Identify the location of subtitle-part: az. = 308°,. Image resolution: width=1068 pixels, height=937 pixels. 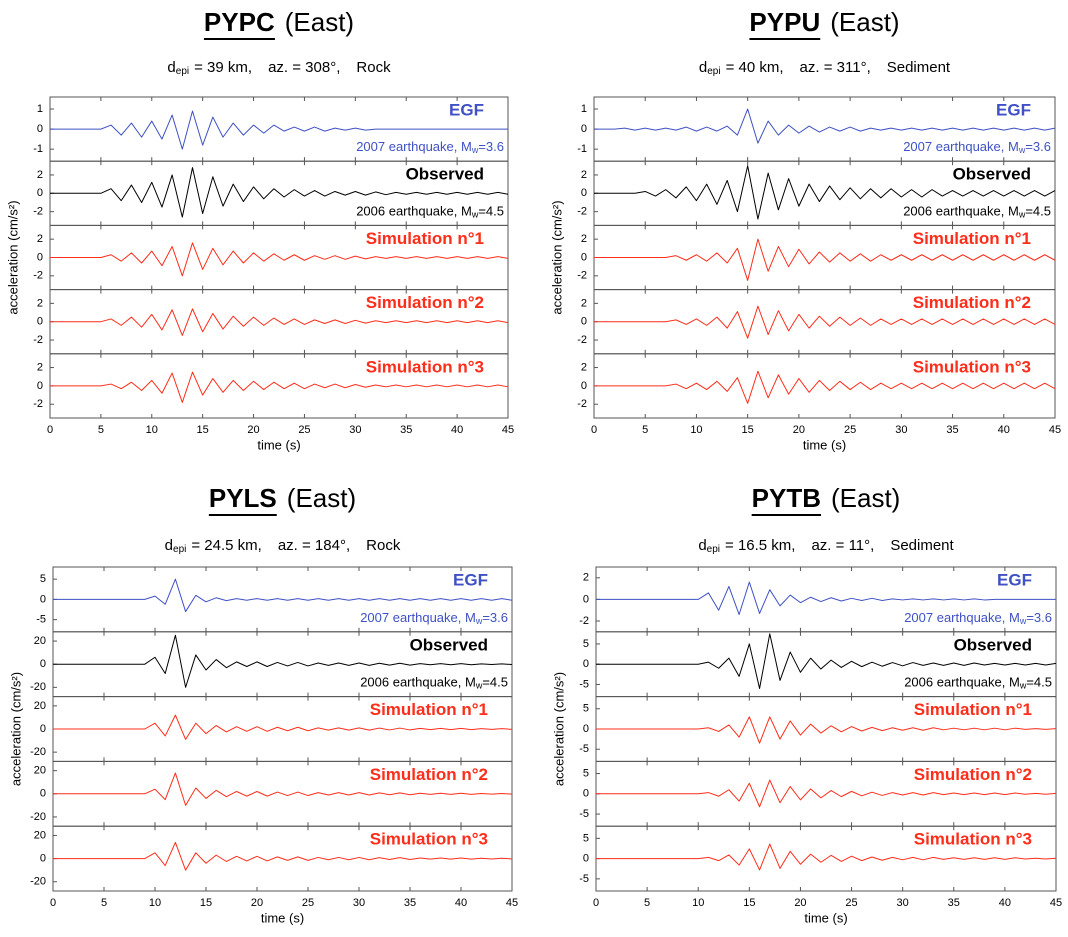
(304, 67).